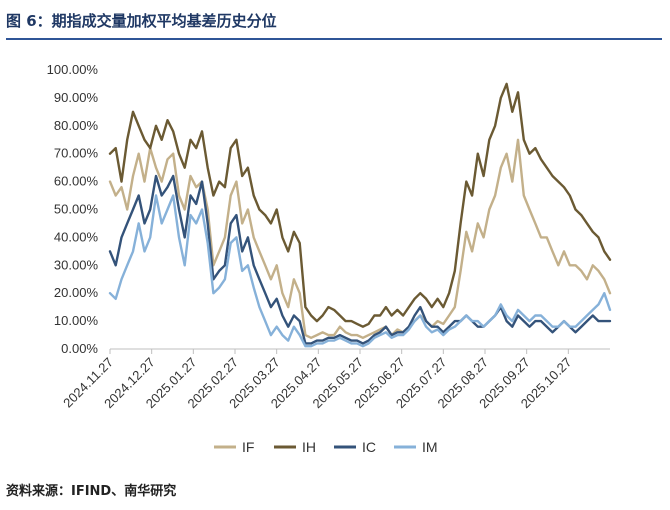 This screenshot has width=670, height=510. I want to click on legend-label-if: IF, so click(248, 447).